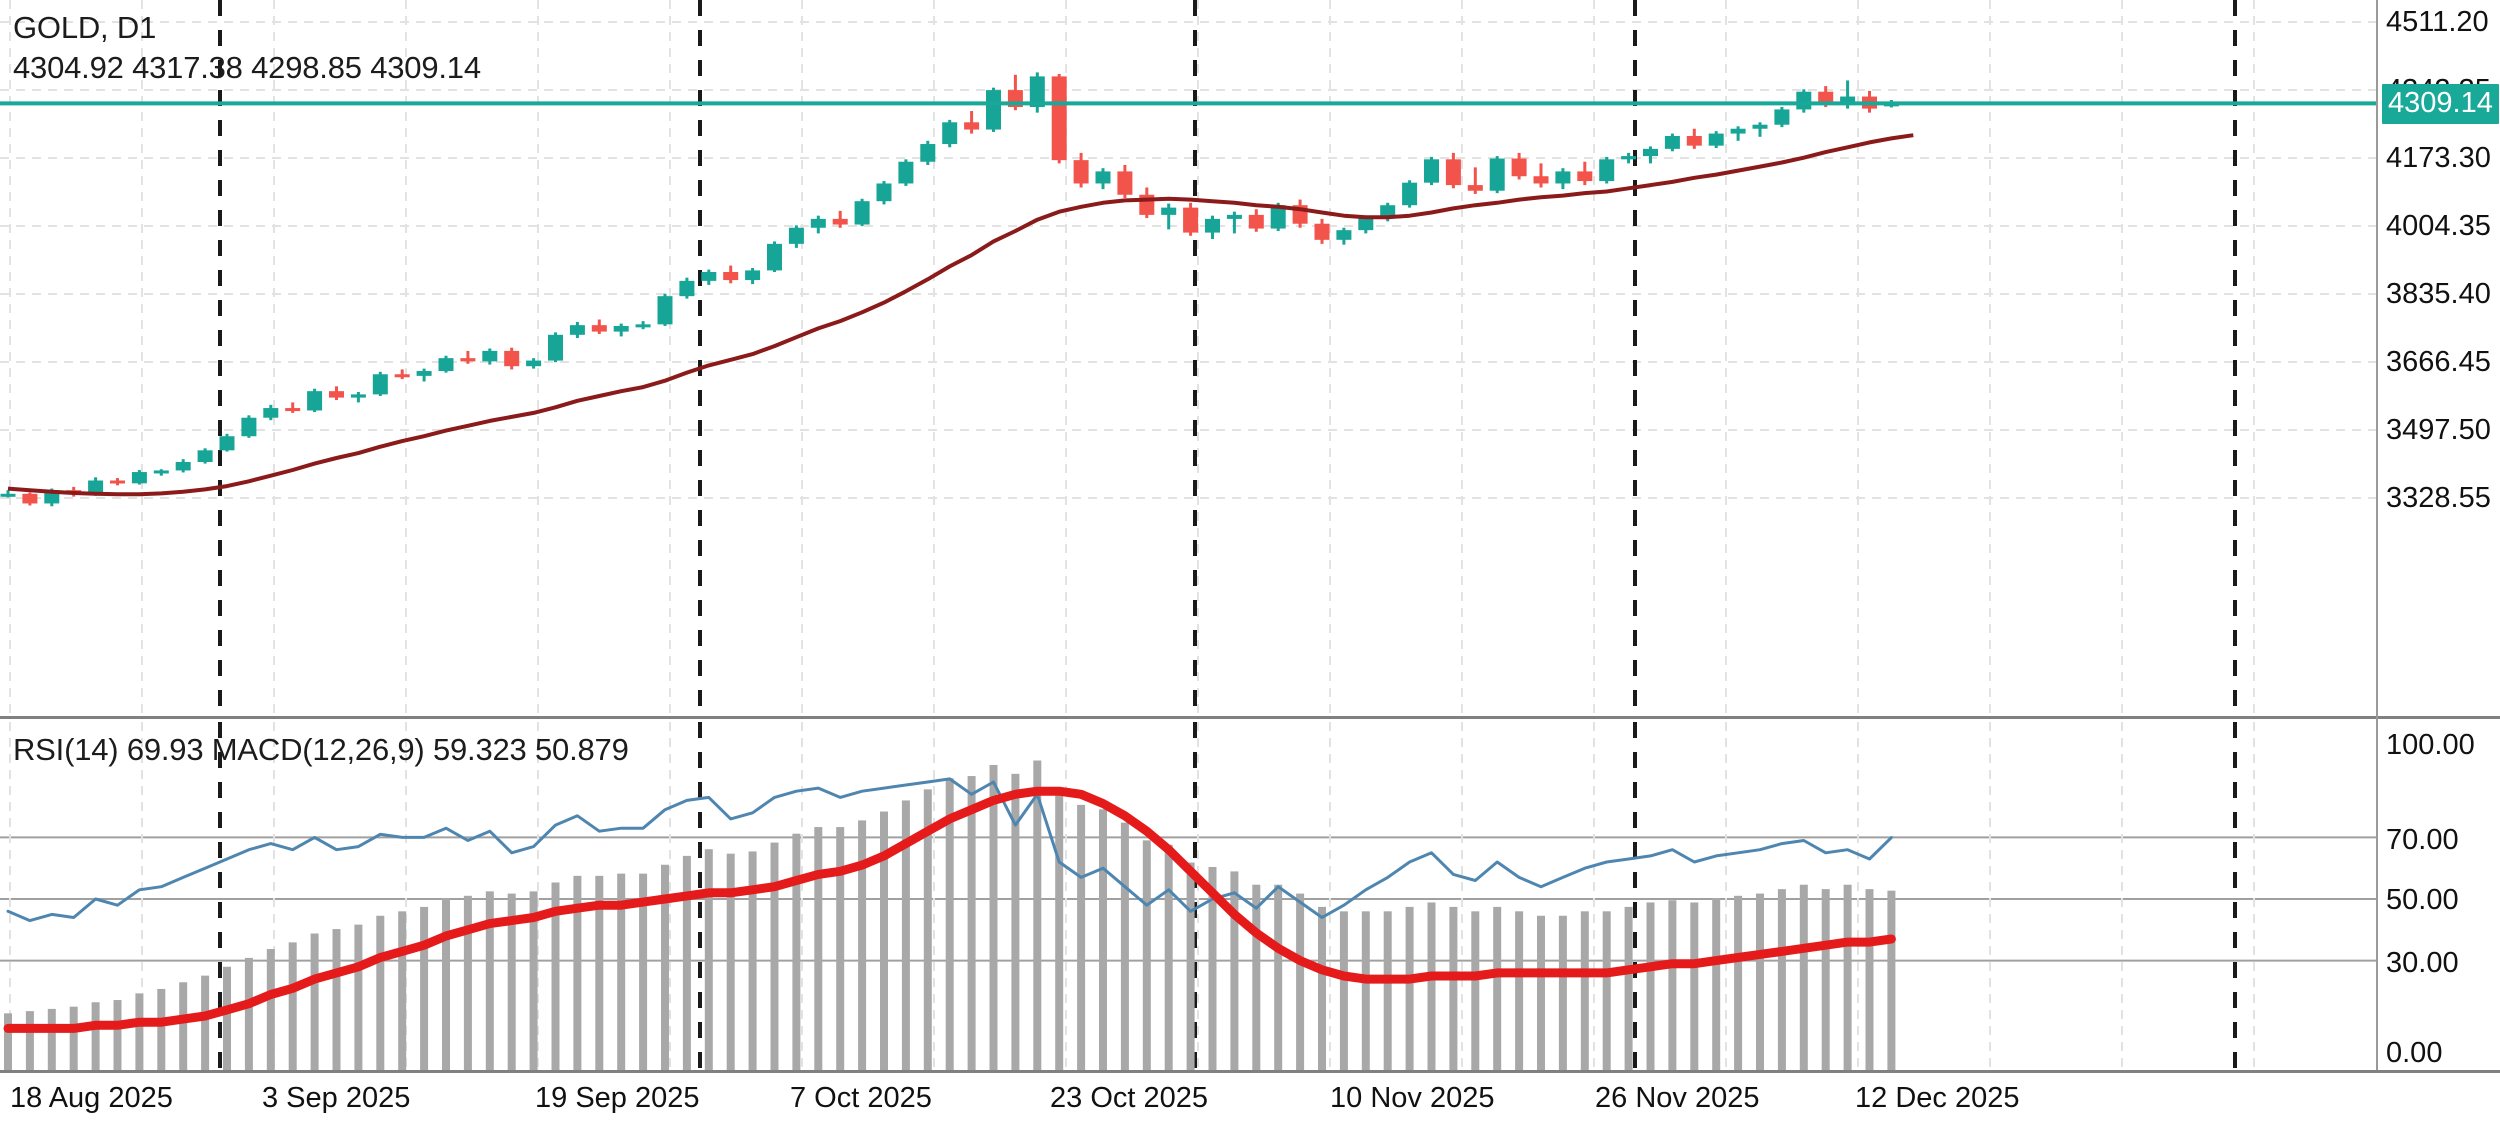 This screenshot has width=2500, height=1125. I want to click on x-axis-tick: 7 Oct 2025, so click(861, 1098).